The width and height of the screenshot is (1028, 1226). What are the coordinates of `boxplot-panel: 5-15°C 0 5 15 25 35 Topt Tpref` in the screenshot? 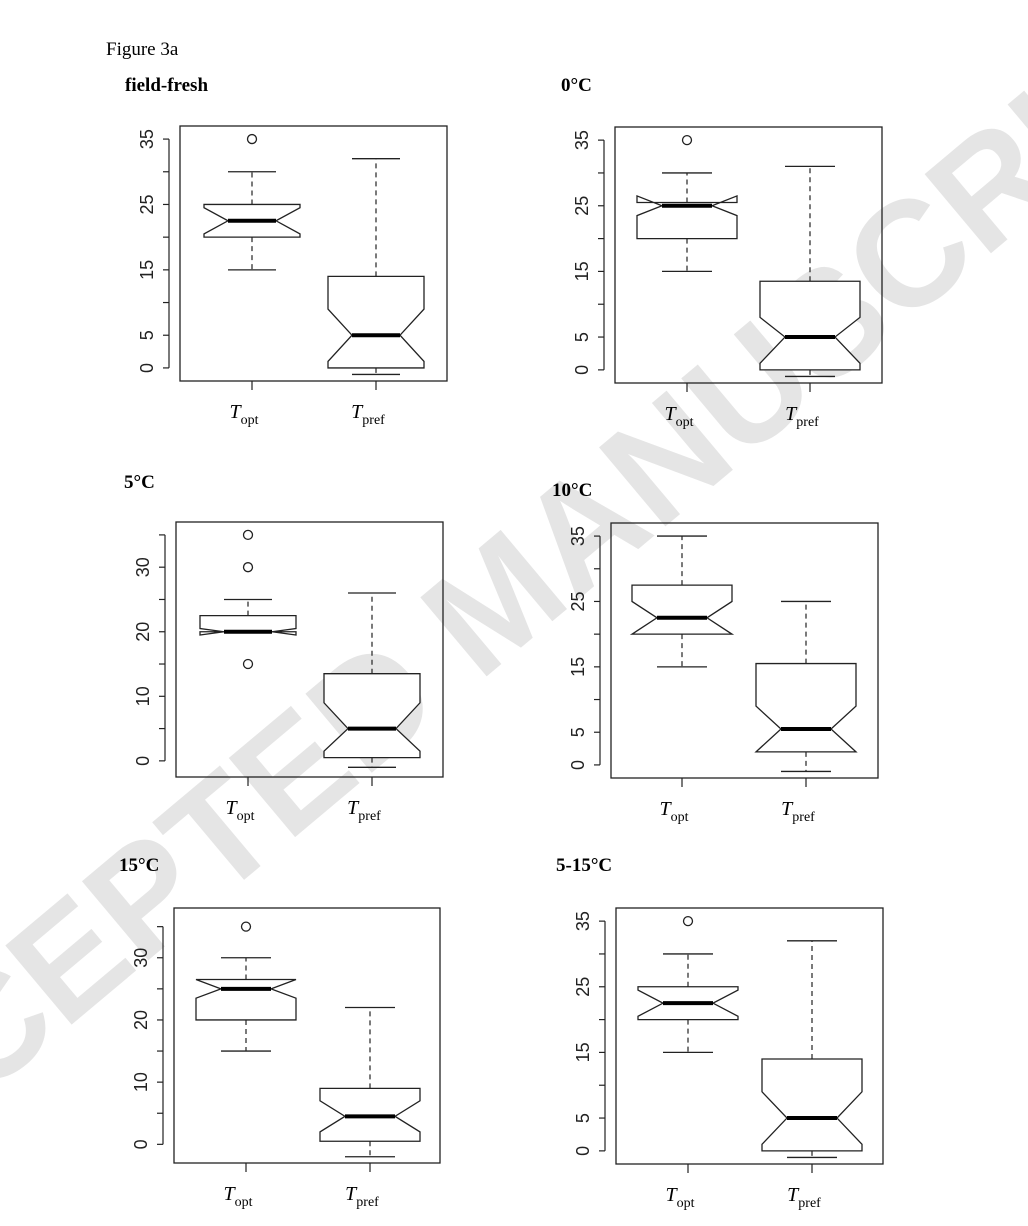 It's located at (720, 1033).